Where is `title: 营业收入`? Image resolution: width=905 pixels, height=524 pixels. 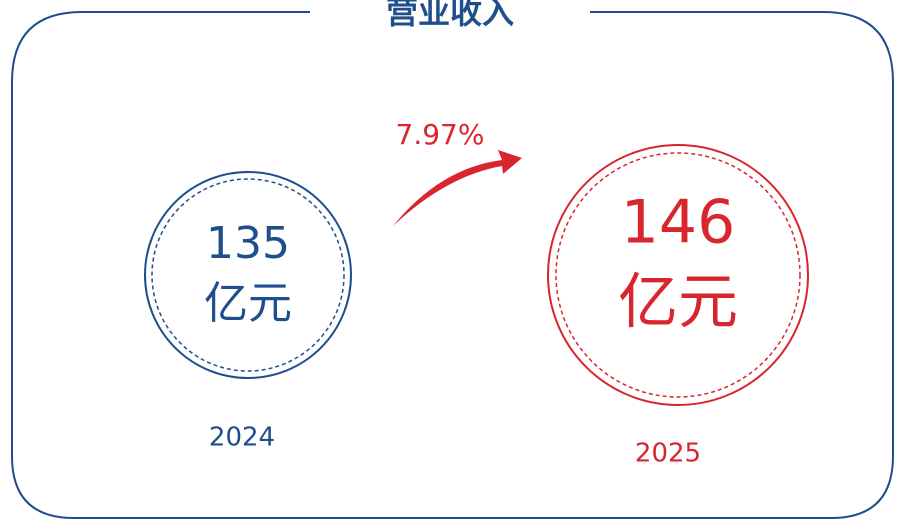 title: 营业收入 is located at coordinates (450, 15).